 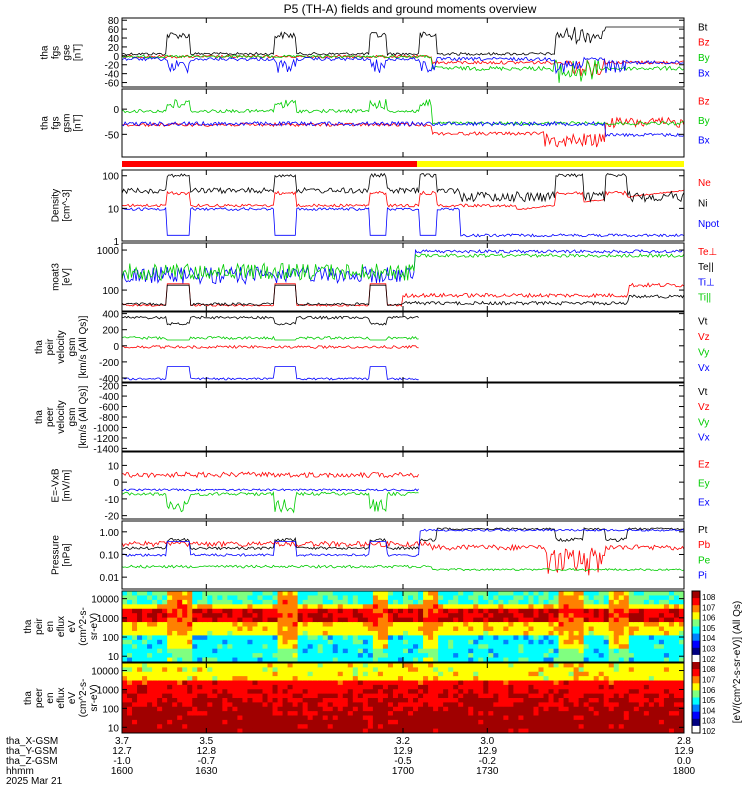 I want to click on y-tick-label: -20, so click(x=112, y=66).